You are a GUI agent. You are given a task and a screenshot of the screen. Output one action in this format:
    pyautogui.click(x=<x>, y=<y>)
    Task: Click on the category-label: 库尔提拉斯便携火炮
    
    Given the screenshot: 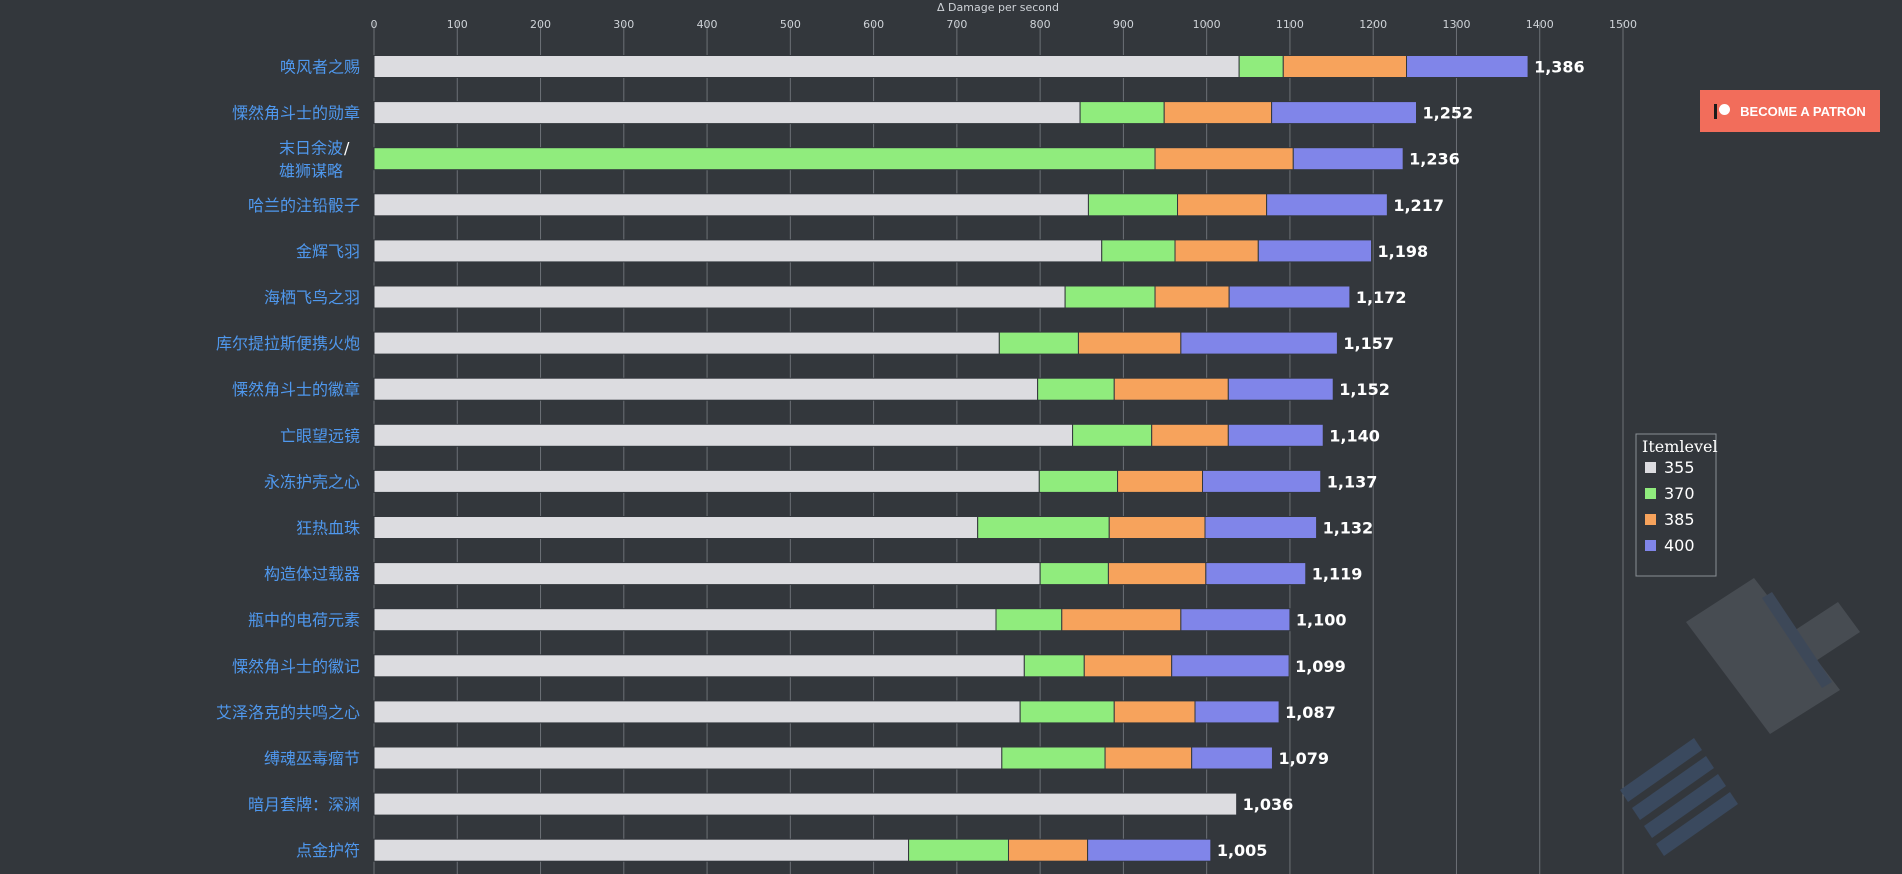 What is the action you would take?
    pyautogui.click(x=288, y=343)
    